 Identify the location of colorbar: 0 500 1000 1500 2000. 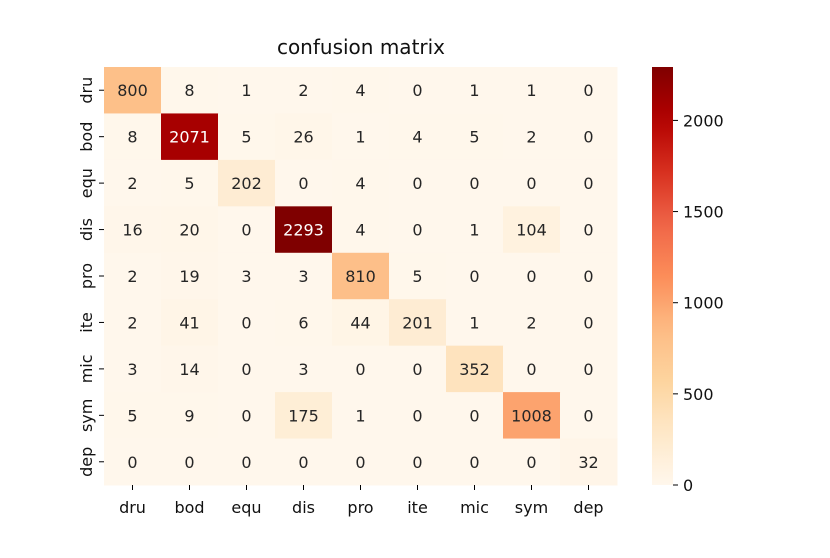
(688, 281).